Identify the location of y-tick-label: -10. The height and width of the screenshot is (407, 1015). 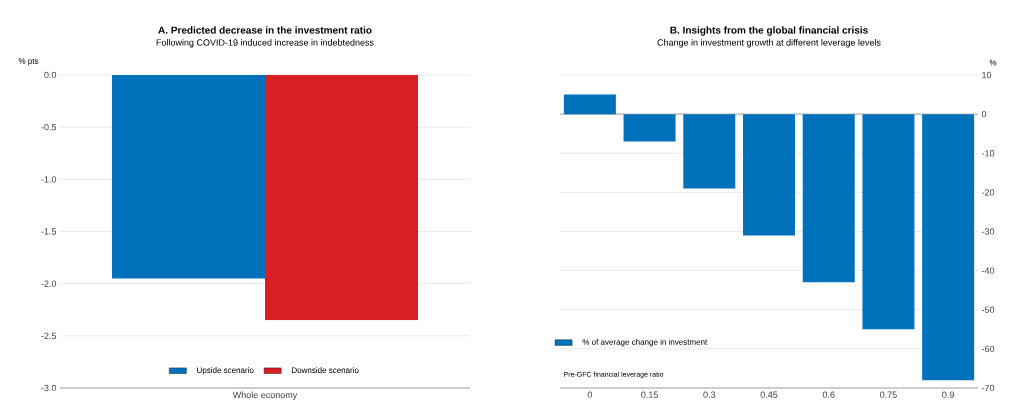
(988, 153).